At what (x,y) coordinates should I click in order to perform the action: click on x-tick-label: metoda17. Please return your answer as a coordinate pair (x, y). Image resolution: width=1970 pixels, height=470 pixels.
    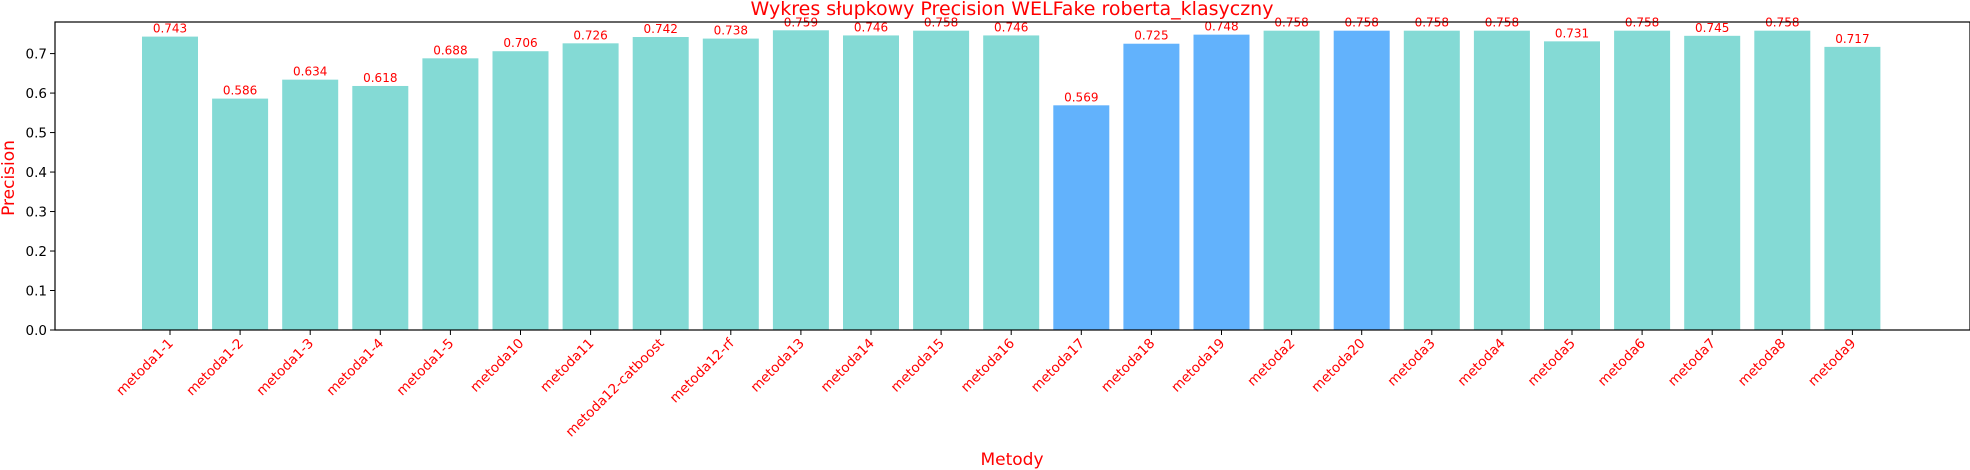
    Looking at the image, I should click on (1058, 366).